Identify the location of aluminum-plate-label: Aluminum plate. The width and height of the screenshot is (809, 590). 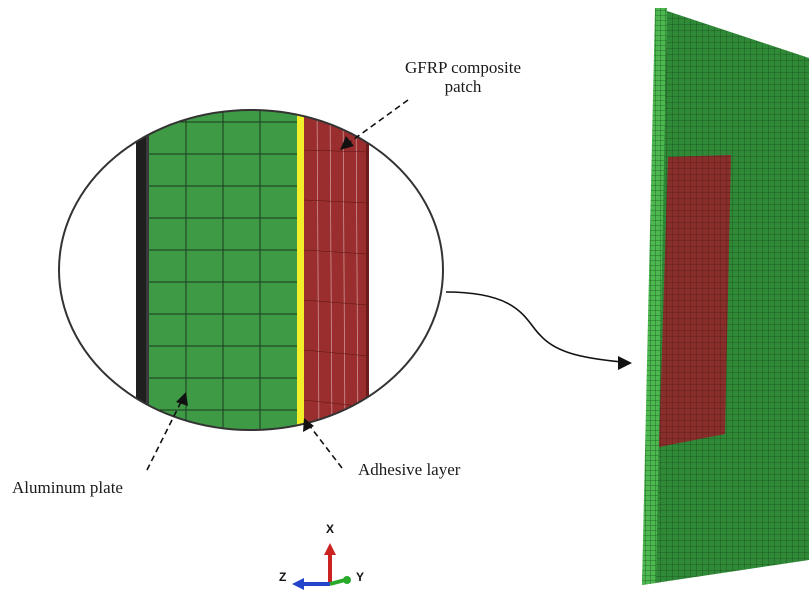
(67, 487).